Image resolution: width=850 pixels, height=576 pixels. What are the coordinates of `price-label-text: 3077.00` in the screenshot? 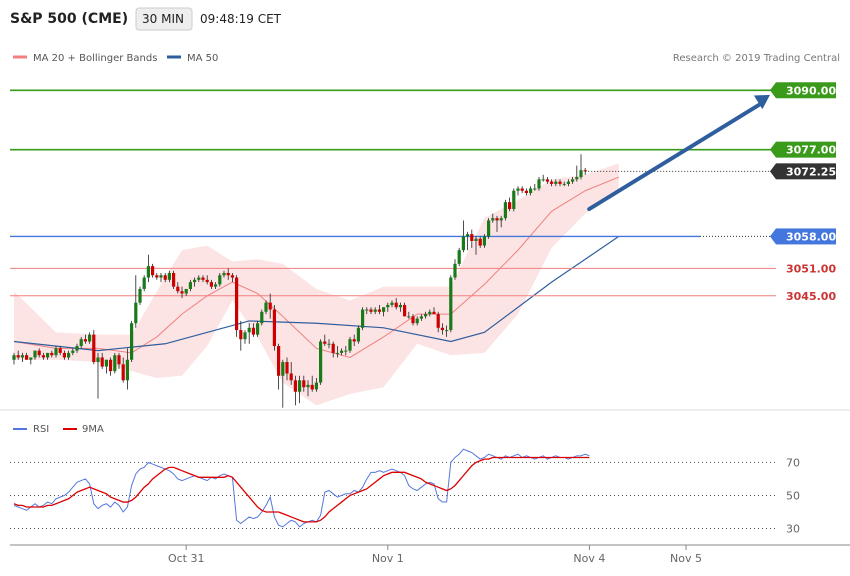 It's located at (811, 150).